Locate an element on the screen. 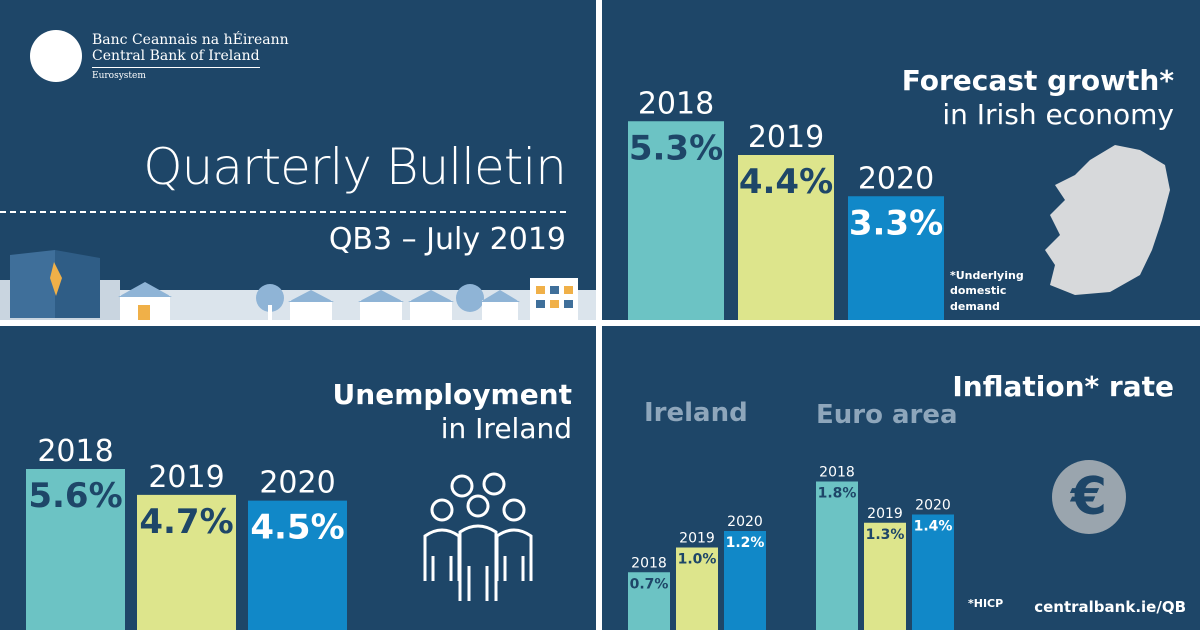 The height and width of the screenshot is (630, 1200). unemployment-value-label: 5.6% is located at coordinates (75, 496).